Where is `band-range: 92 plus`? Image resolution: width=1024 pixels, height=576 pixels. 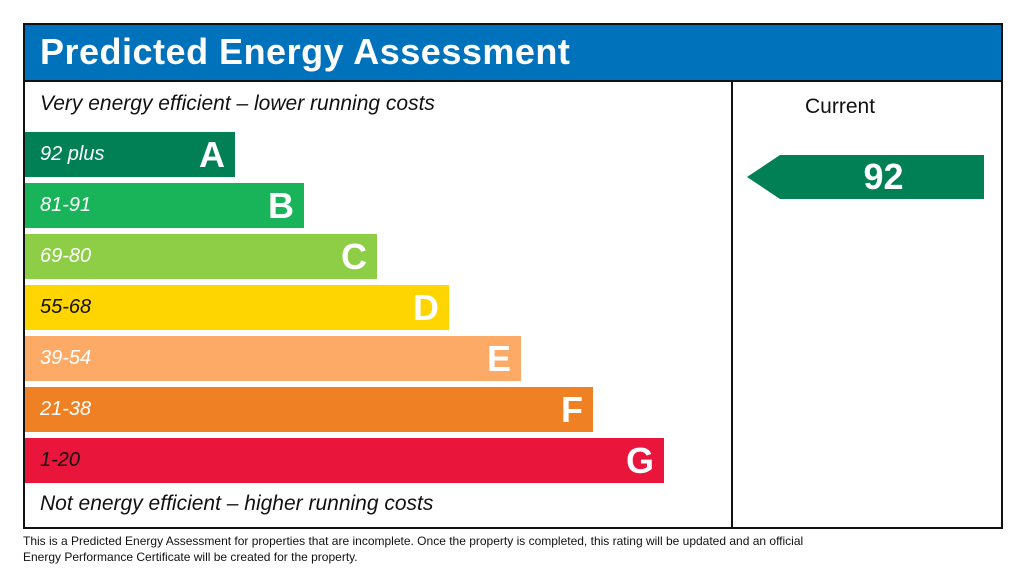
band-range: 92 plus is located at coordinates (72, 154).